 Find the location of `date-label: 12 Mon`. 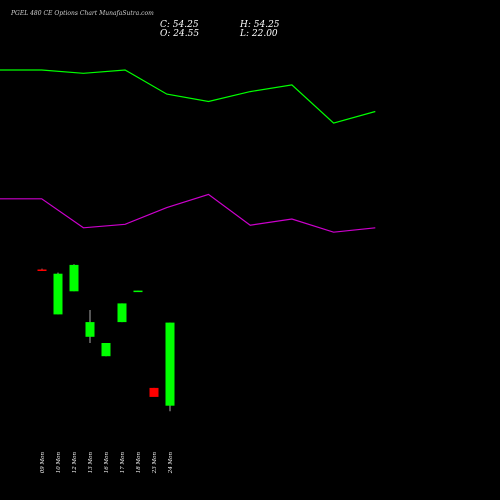

date-label: 12 Mon is located at coordinates (75, 463).